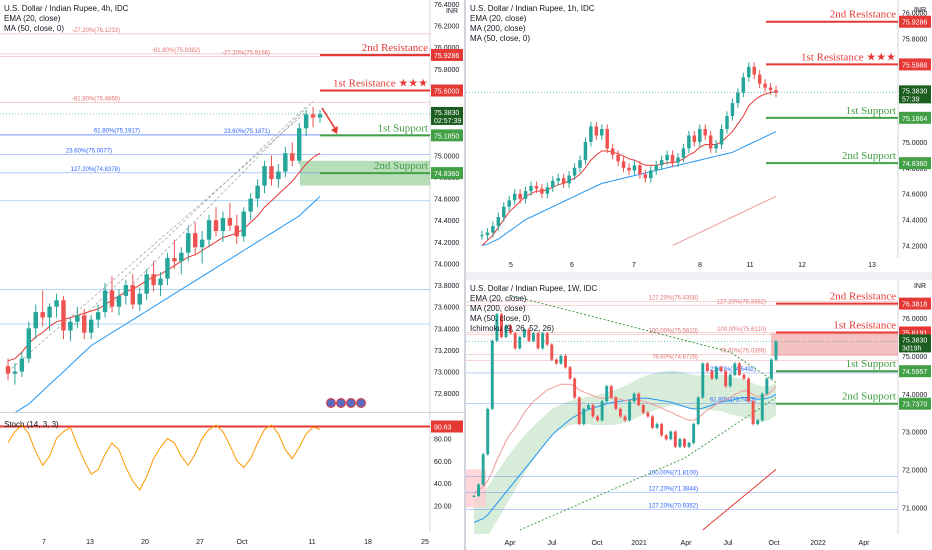 The width and height of the screenshot is (932, 550). I want to click on support-price-tag-text: 73.7370, so click(914, 405).